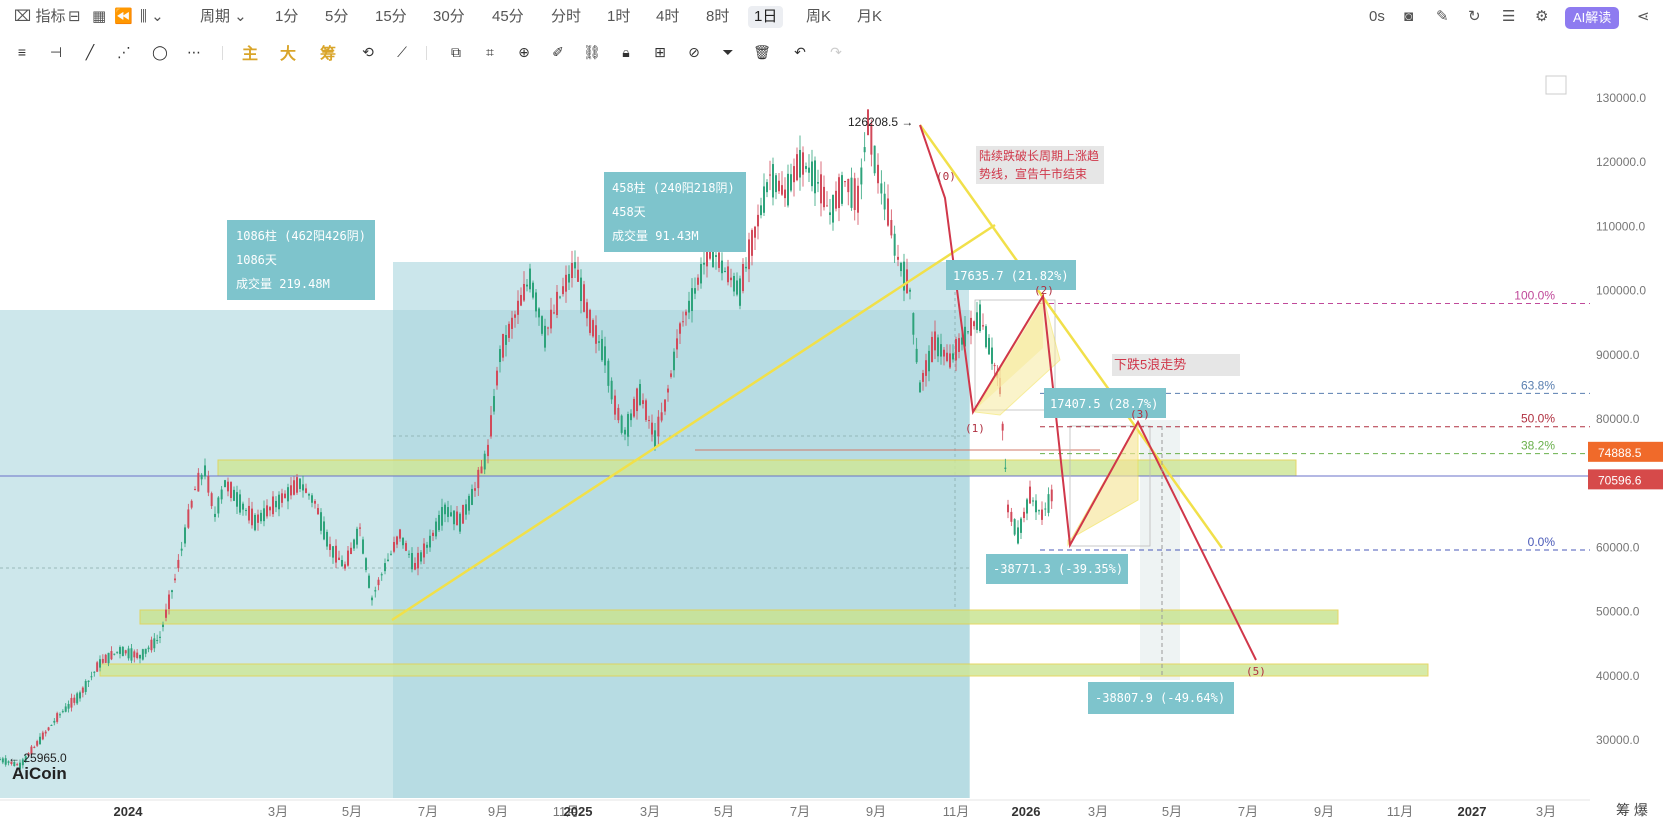 This screenshot has height=833, width=1663. What do you see at coordinates (124, 51) in the screenshot?
I see `multi-line-icon: ⋰` at bounding box center [124, 51].